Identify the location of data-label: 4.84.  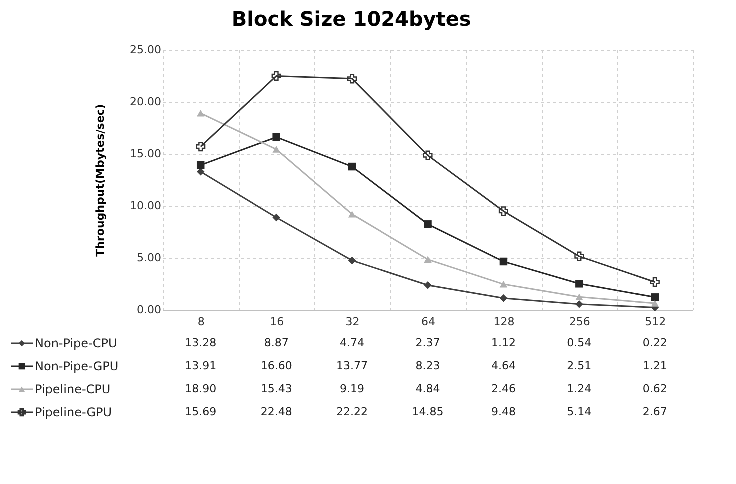
(428, 389).